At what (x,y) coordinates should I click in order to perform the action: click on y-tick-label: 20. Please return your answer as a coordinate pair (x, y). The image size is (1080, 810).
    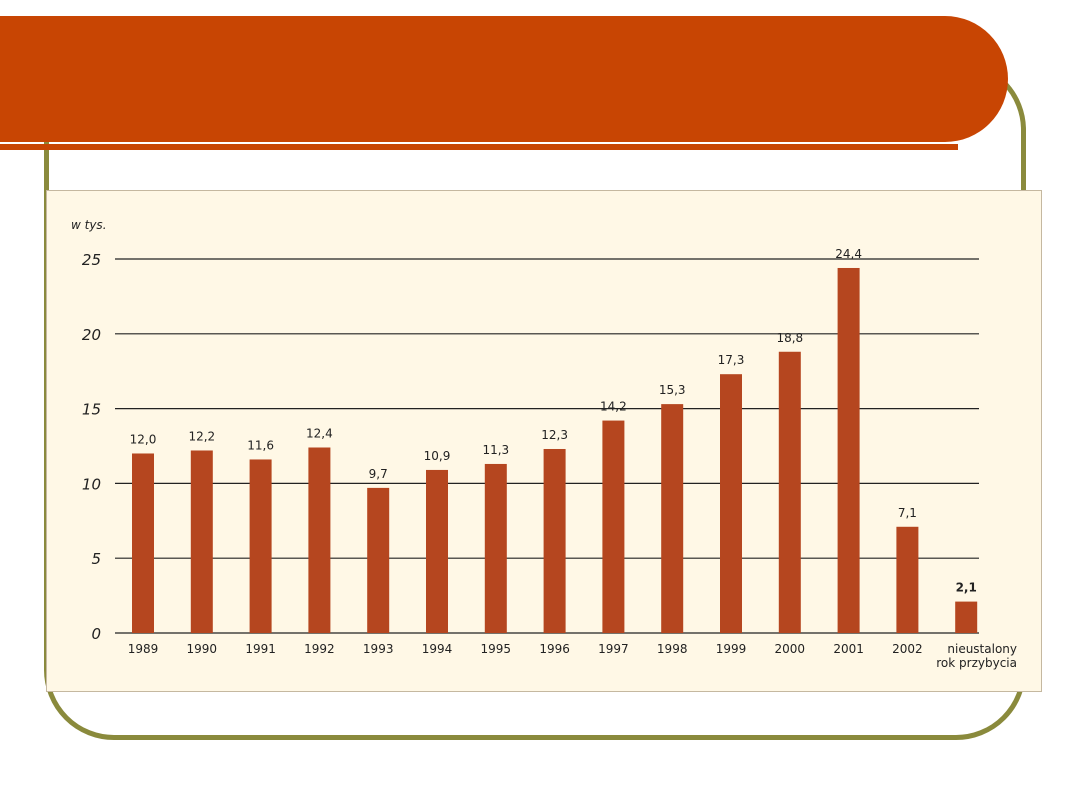
    Looking at the image, I should click on (91, 335).